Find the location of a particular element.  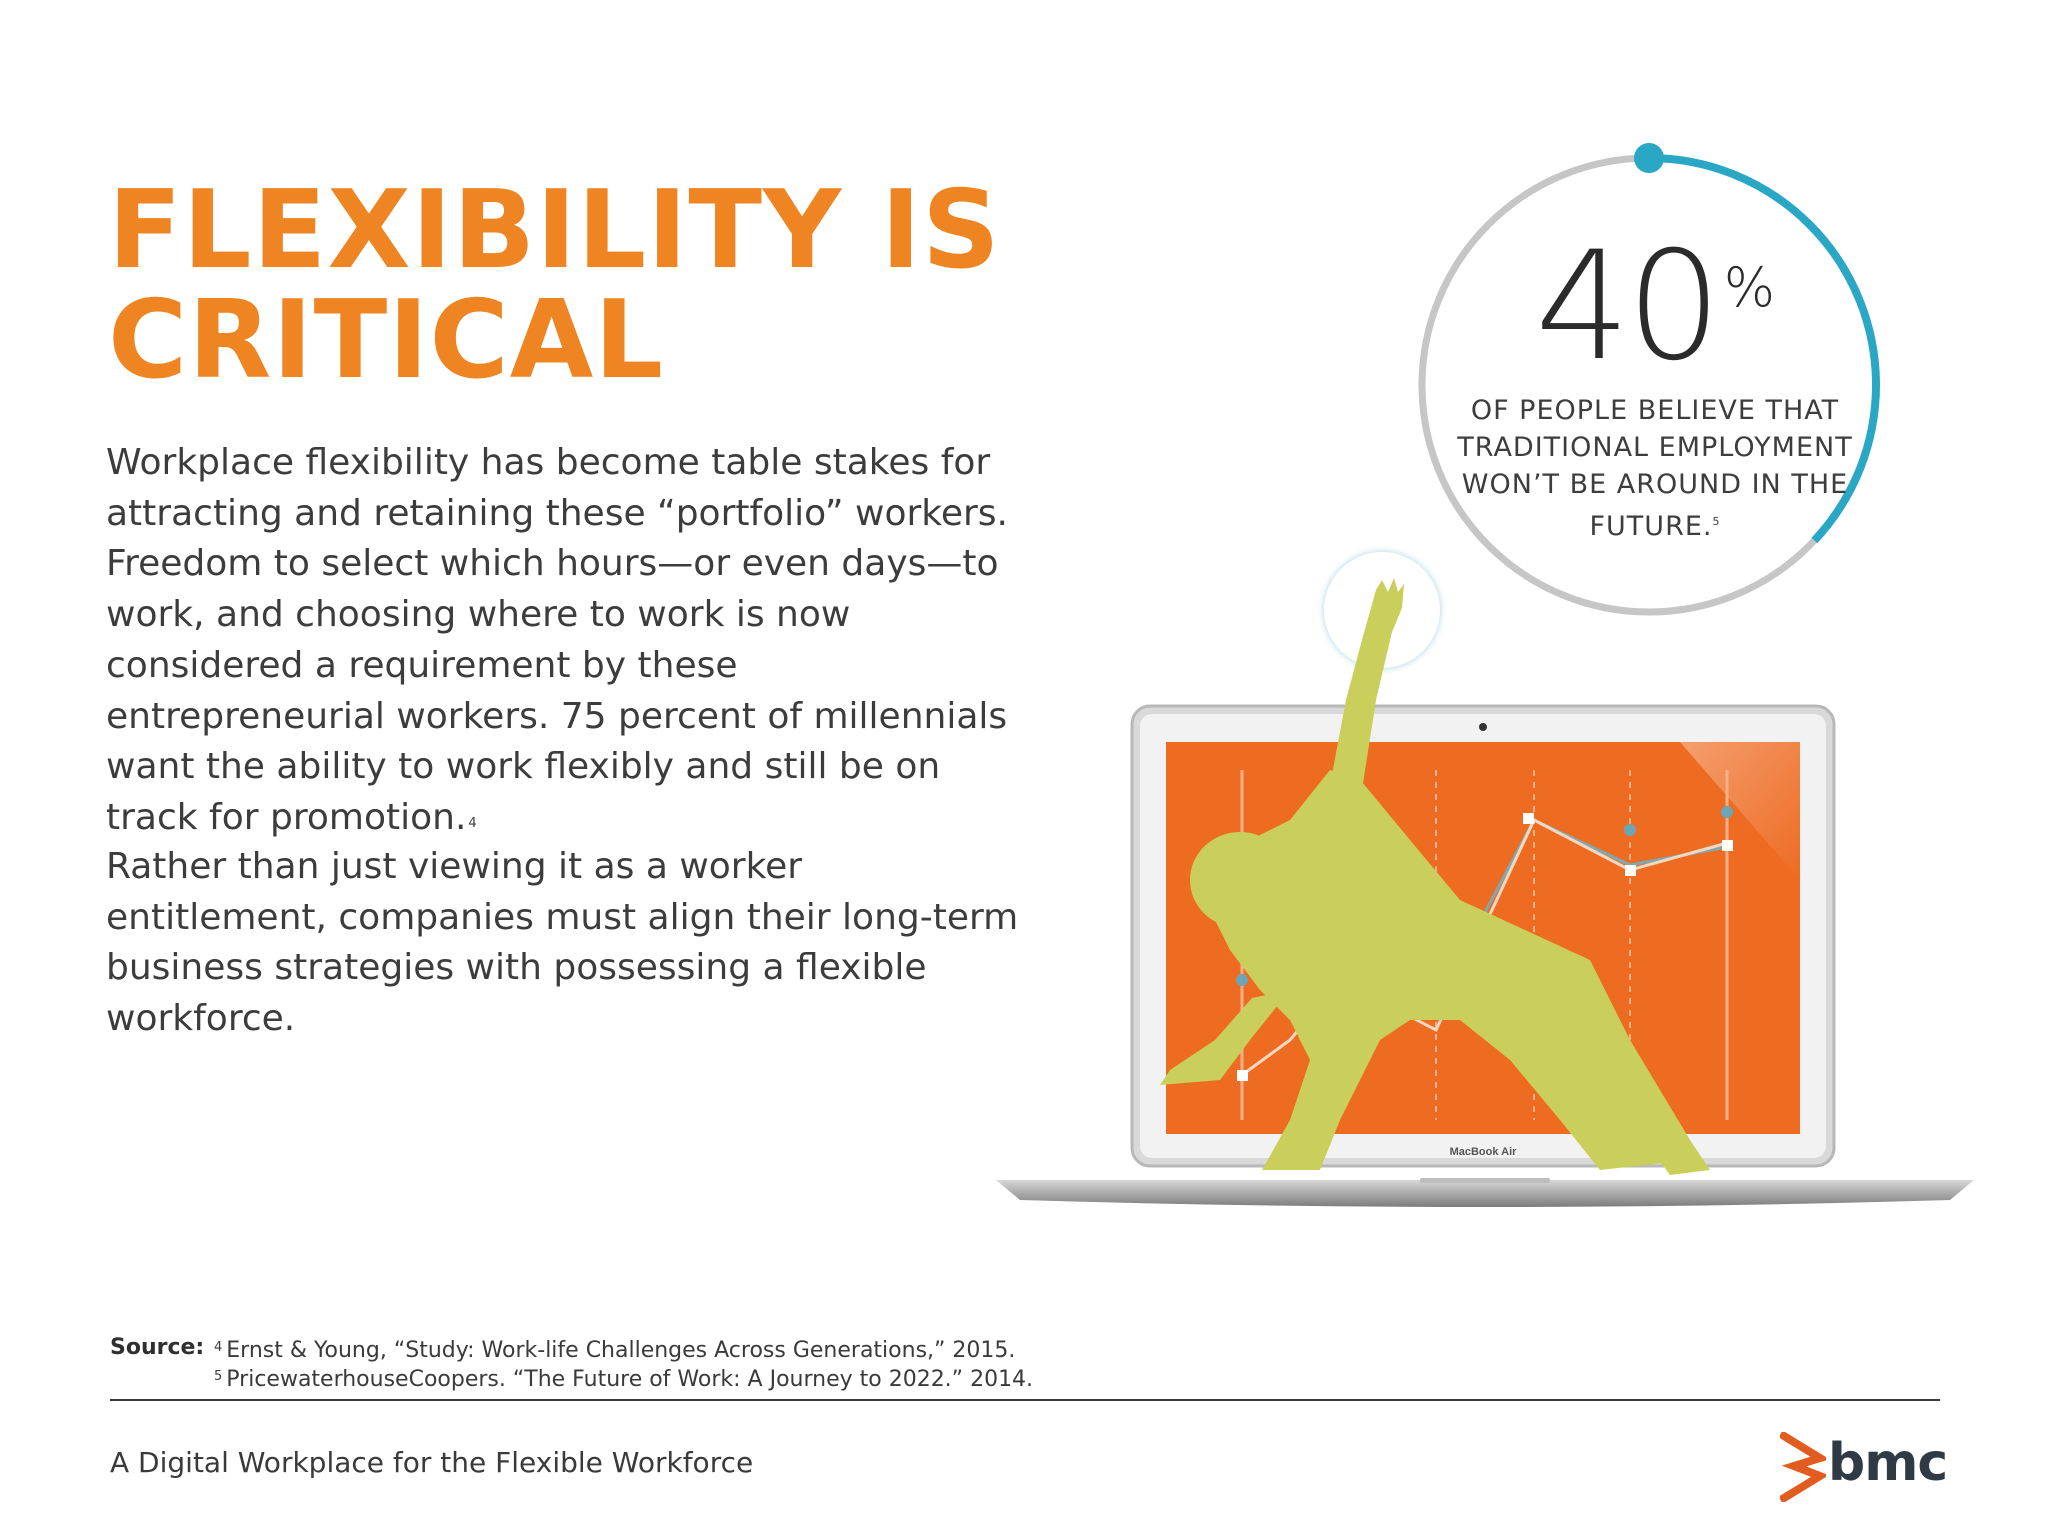

headline-line-2: CRITICAL is located at coordinates (386, 340).